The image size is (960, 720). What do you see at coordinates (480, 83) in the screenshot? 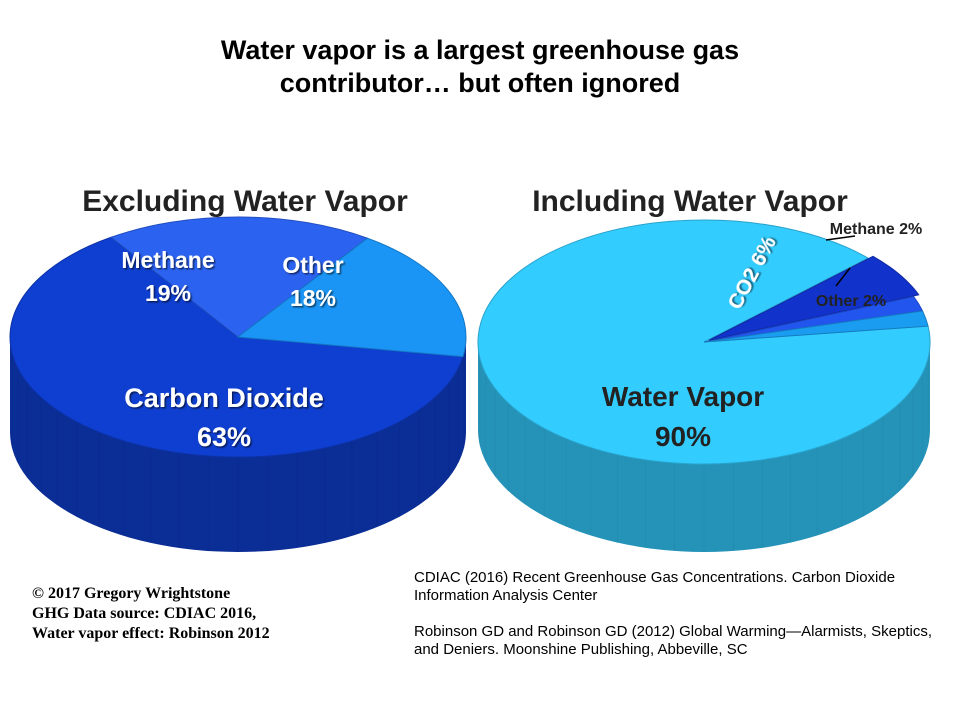
I see `slide-title-line-2: contributor… but often ignored` at bounding box center [480, 83].